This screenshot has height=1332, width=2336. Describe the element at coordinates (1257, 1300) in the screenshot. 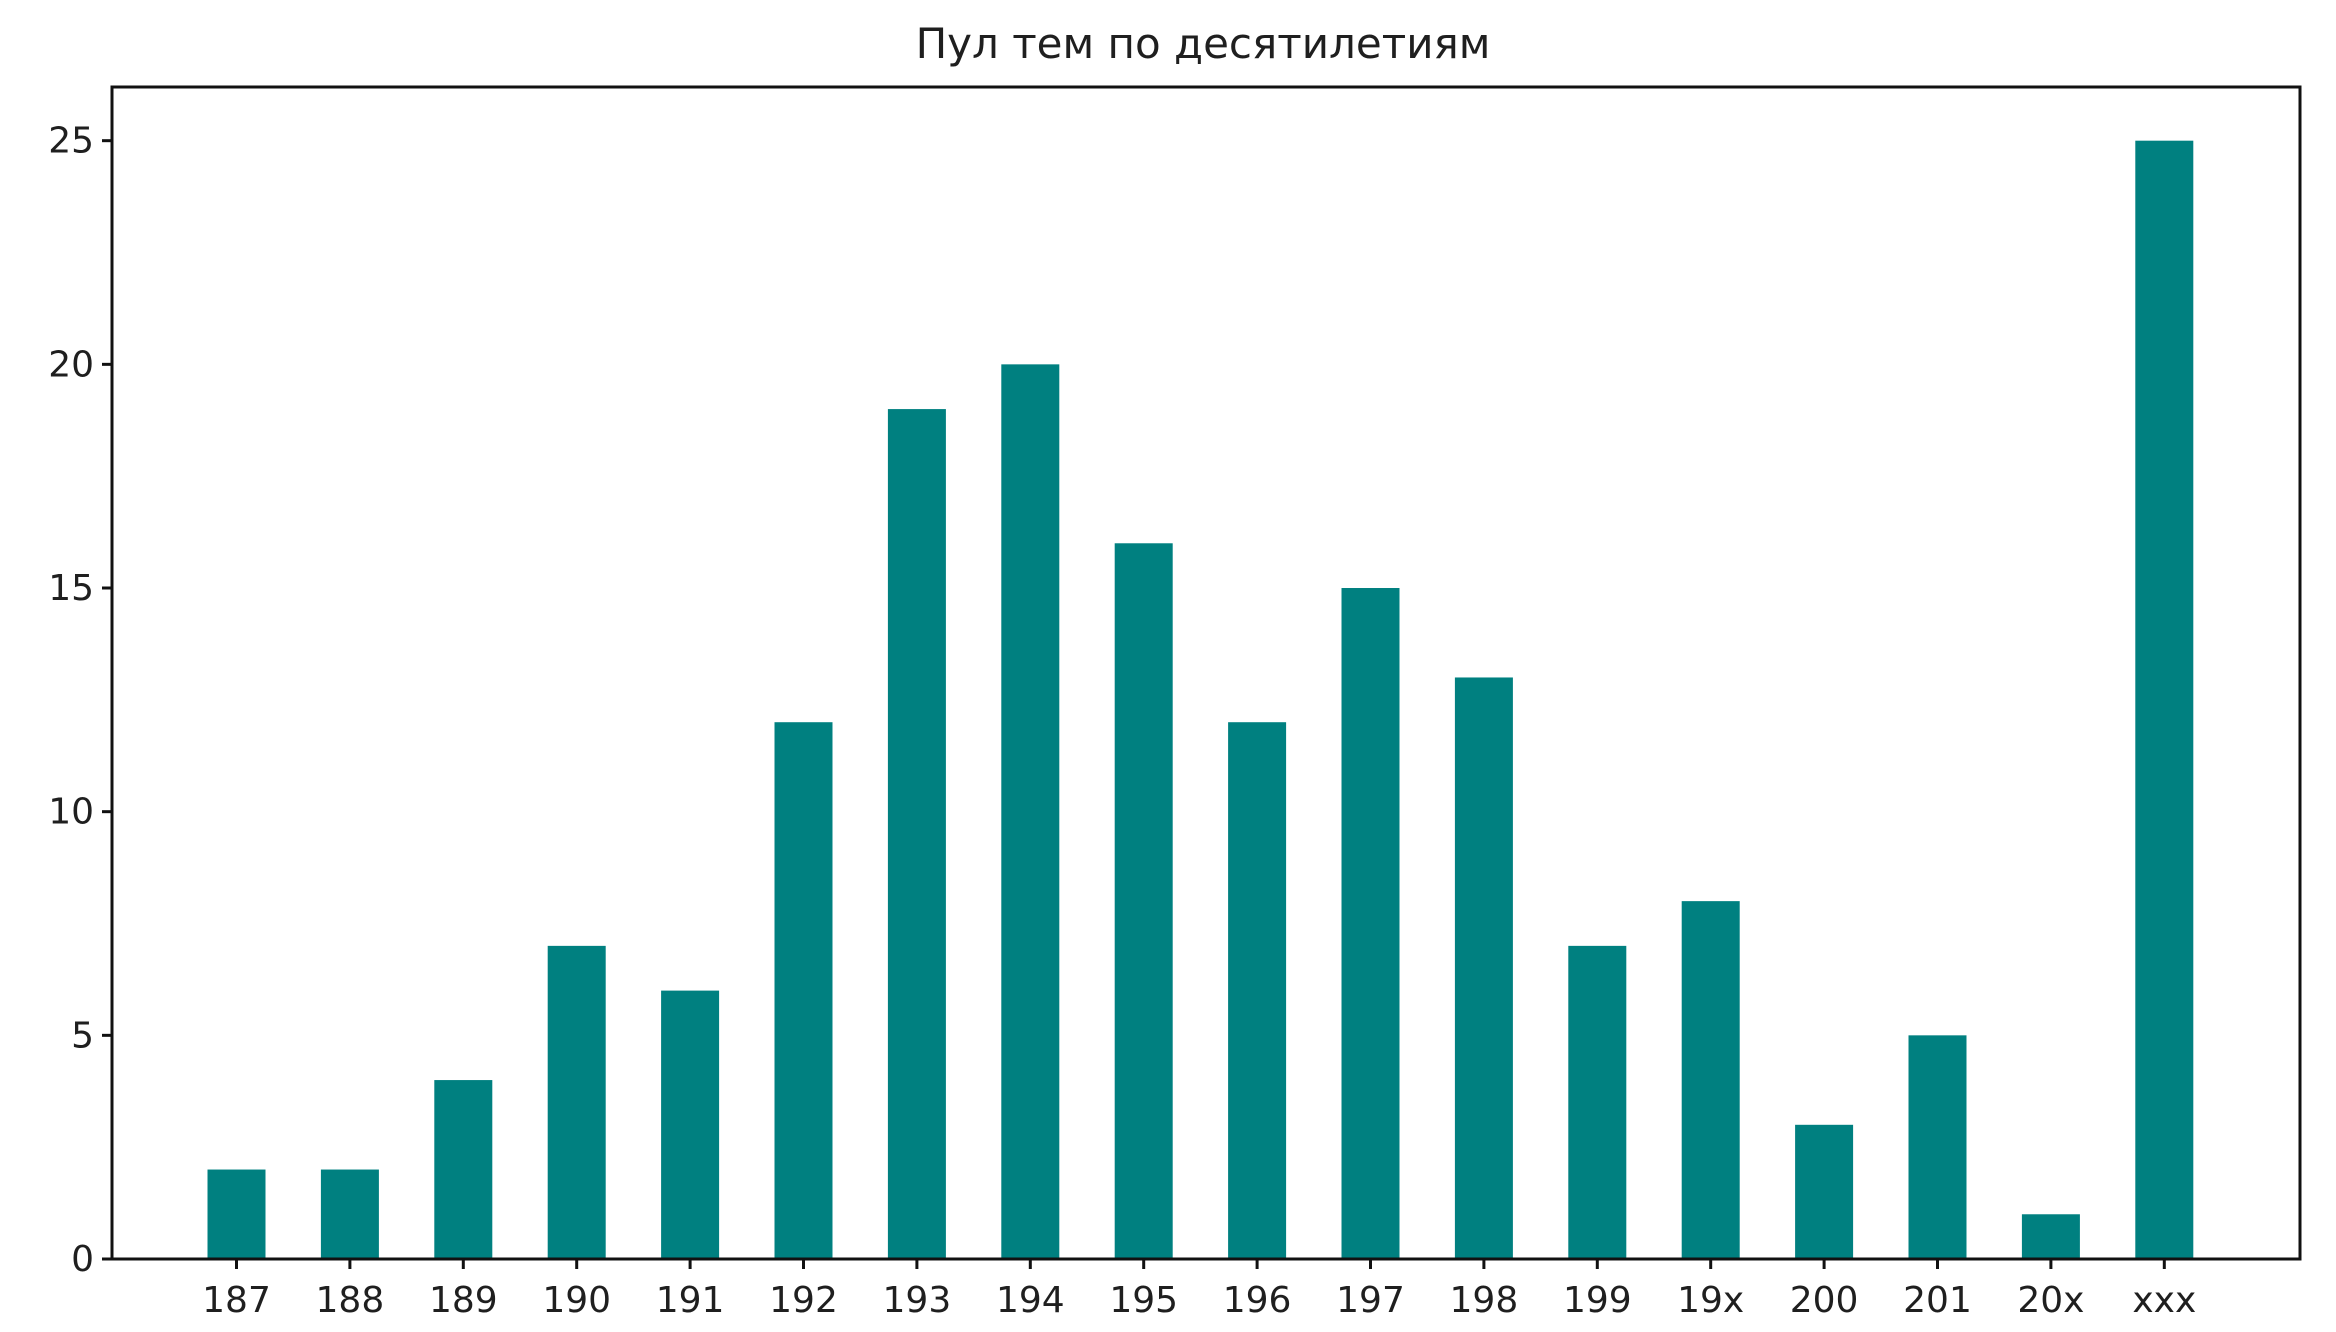

I see `x-tick-label-196: 196` at that location.